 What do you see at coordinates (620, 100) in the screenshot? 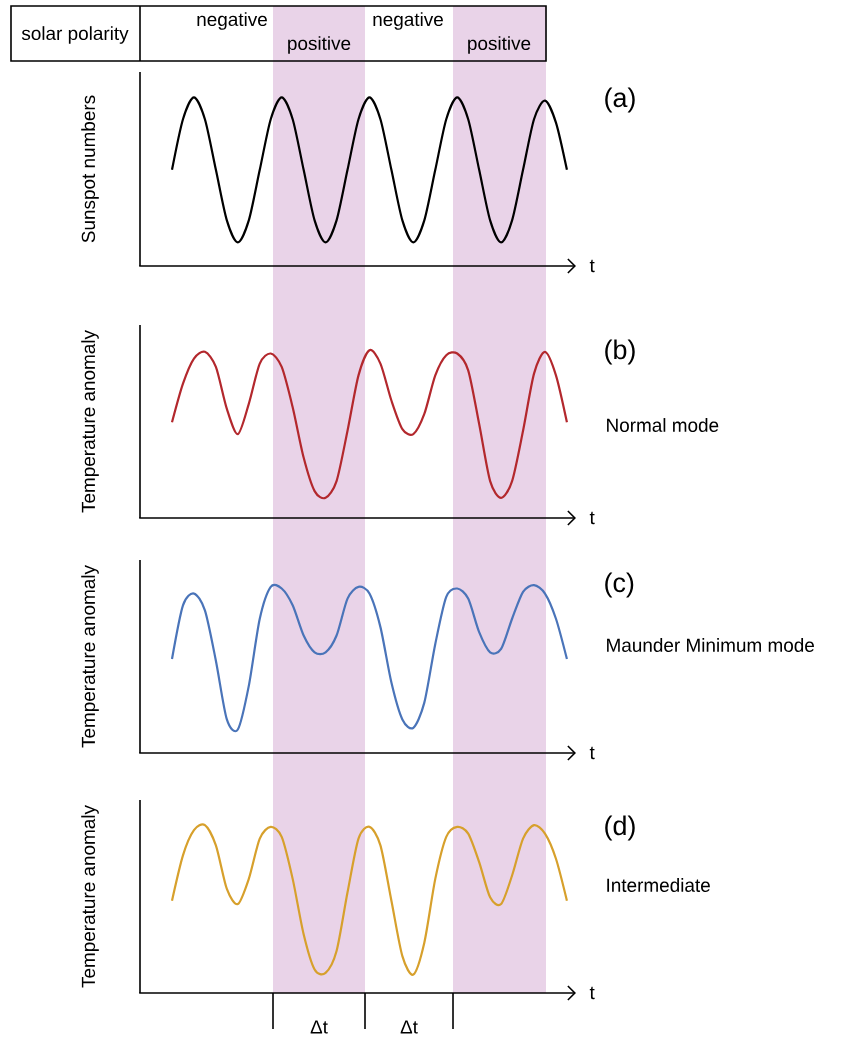
I see `text: (a)` at bounding box center [620, 100].